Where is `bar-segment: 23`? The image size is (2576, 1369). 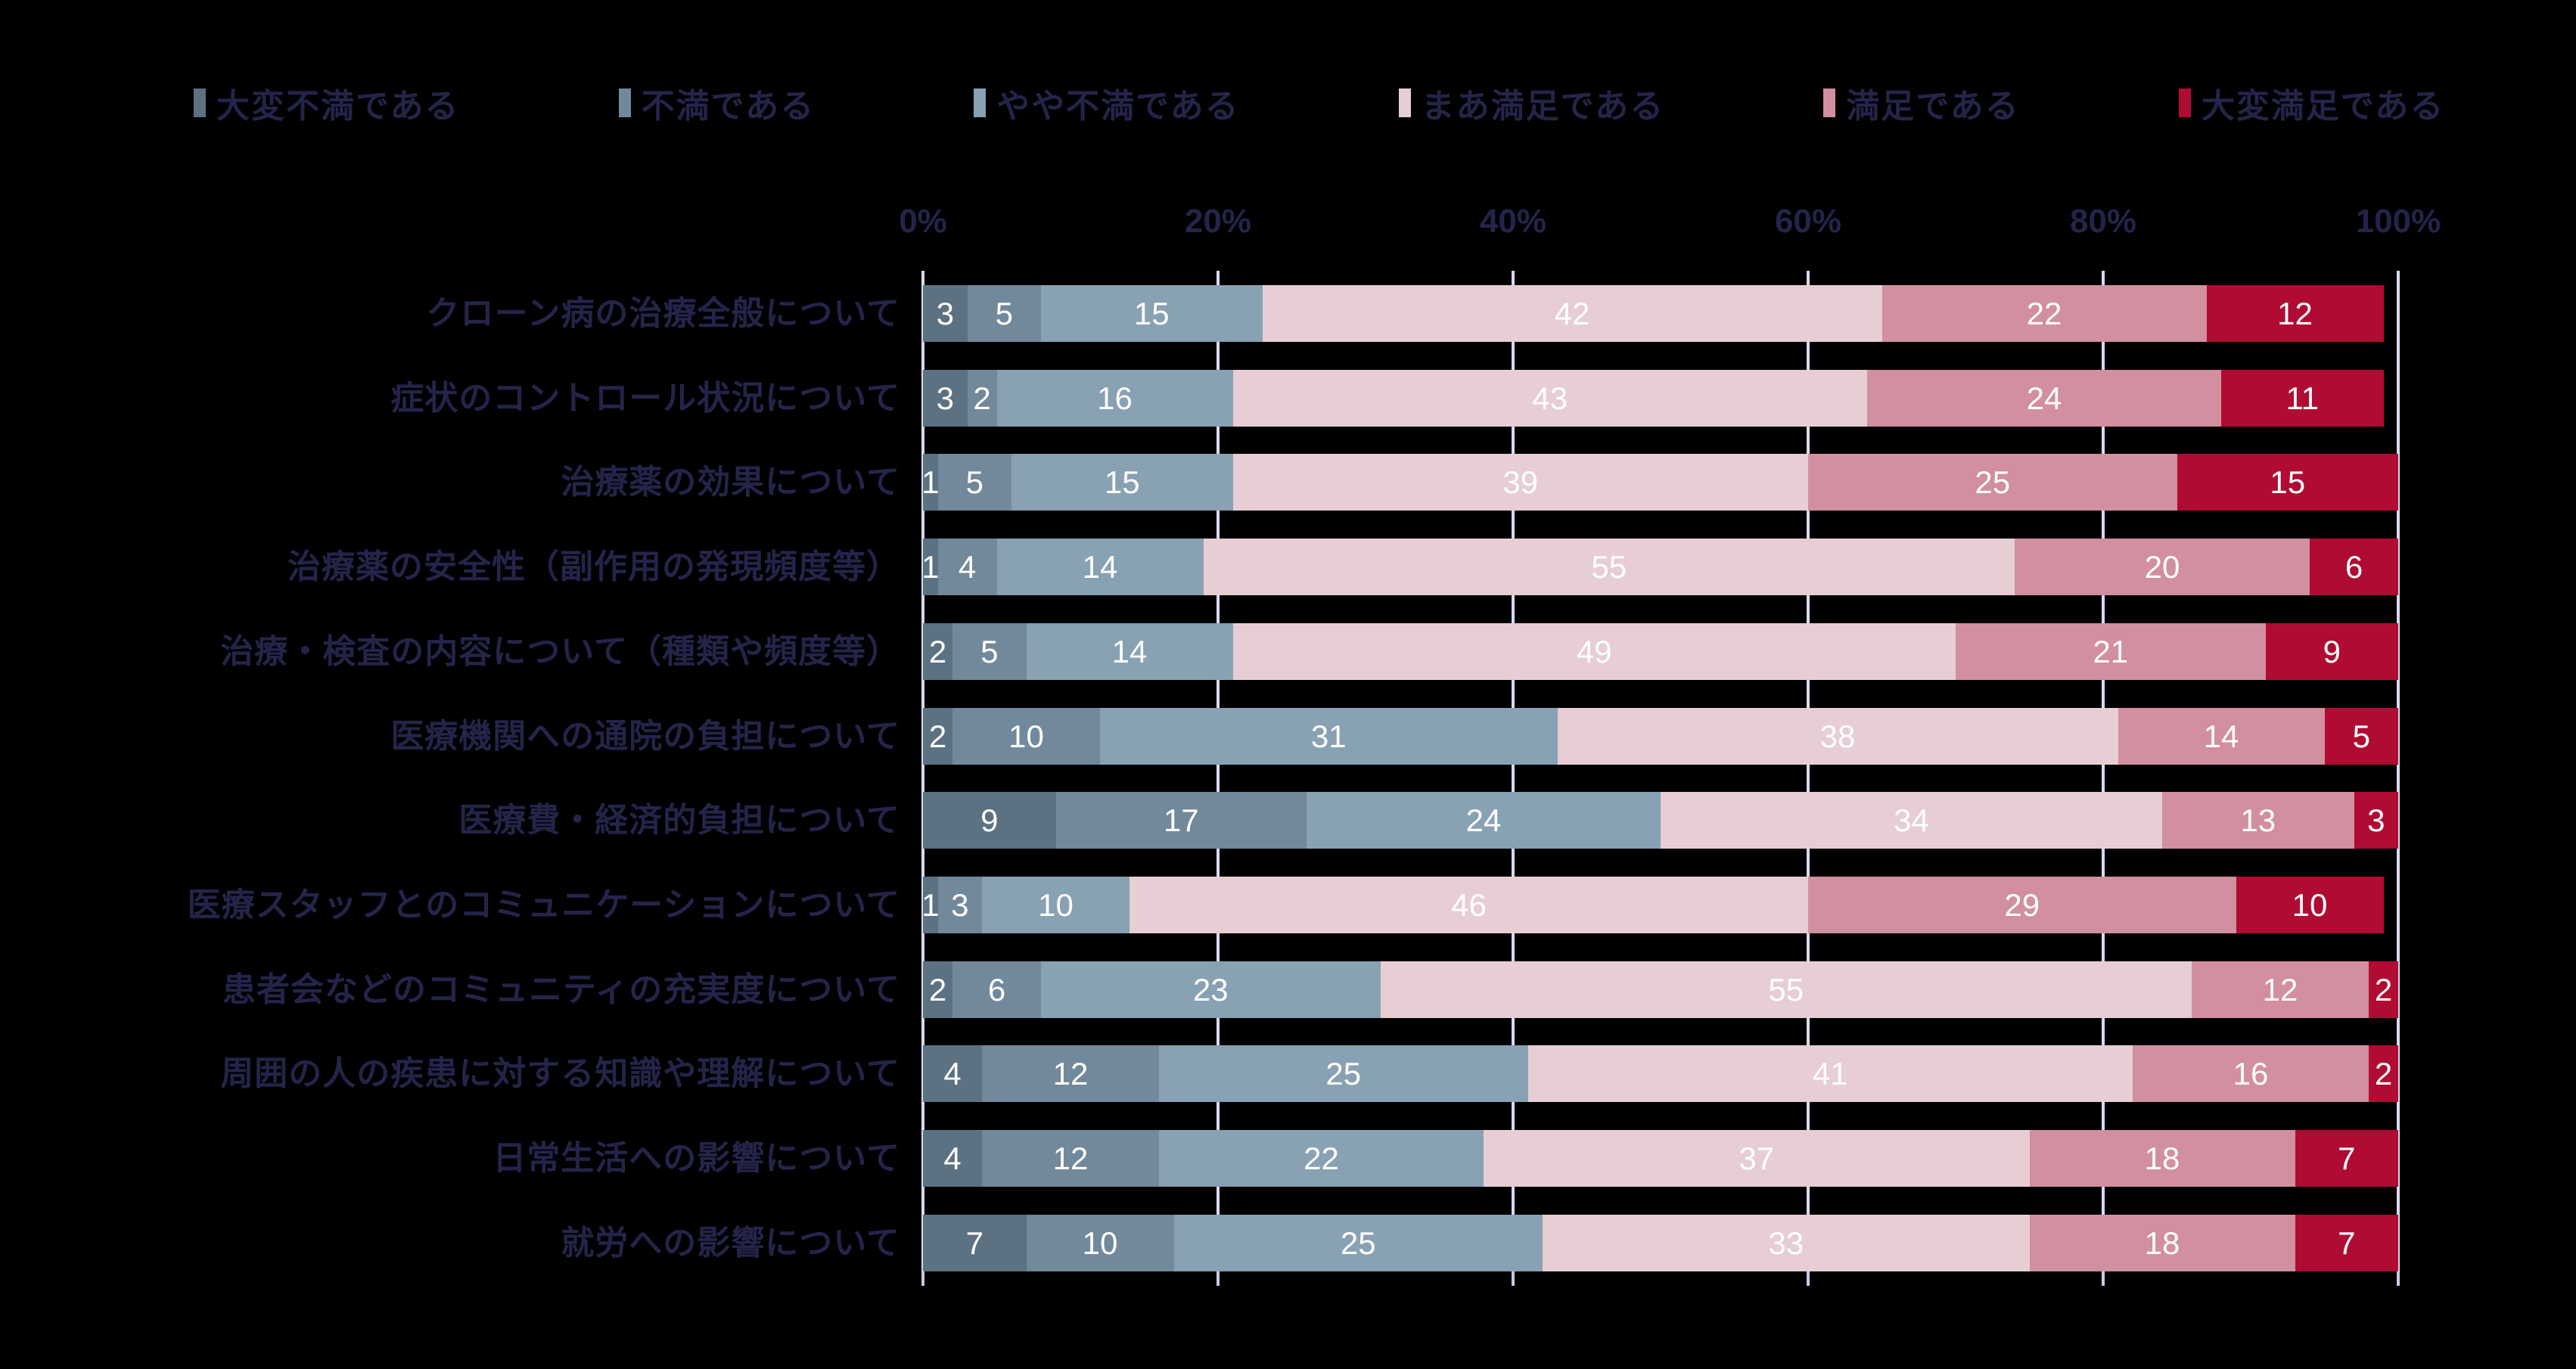 bar-segment: 23 is located at coordinates (1211, 989).